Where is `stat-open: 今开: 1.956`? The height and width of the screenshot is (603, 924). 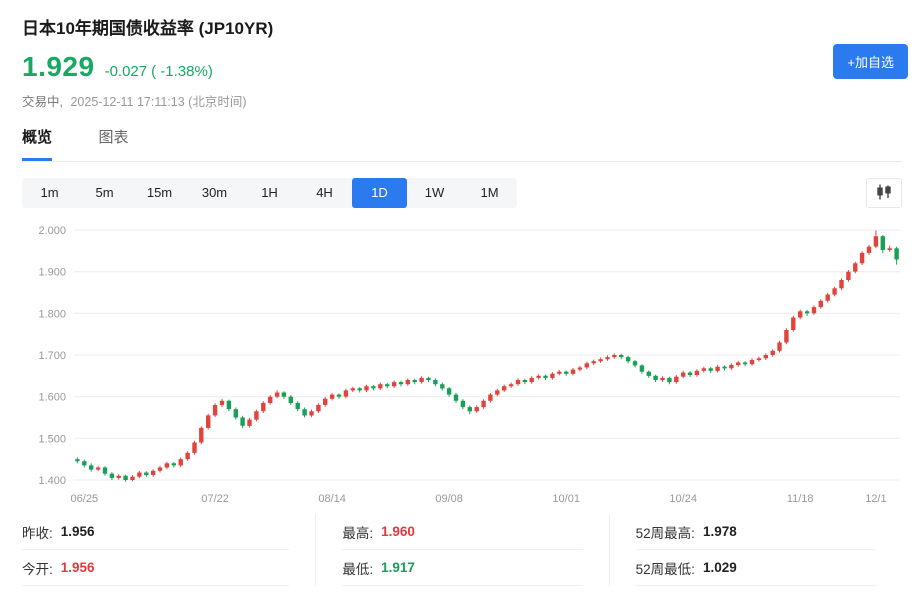 stat-open: 今开: 1.956 is located at coordinates (156, 568).